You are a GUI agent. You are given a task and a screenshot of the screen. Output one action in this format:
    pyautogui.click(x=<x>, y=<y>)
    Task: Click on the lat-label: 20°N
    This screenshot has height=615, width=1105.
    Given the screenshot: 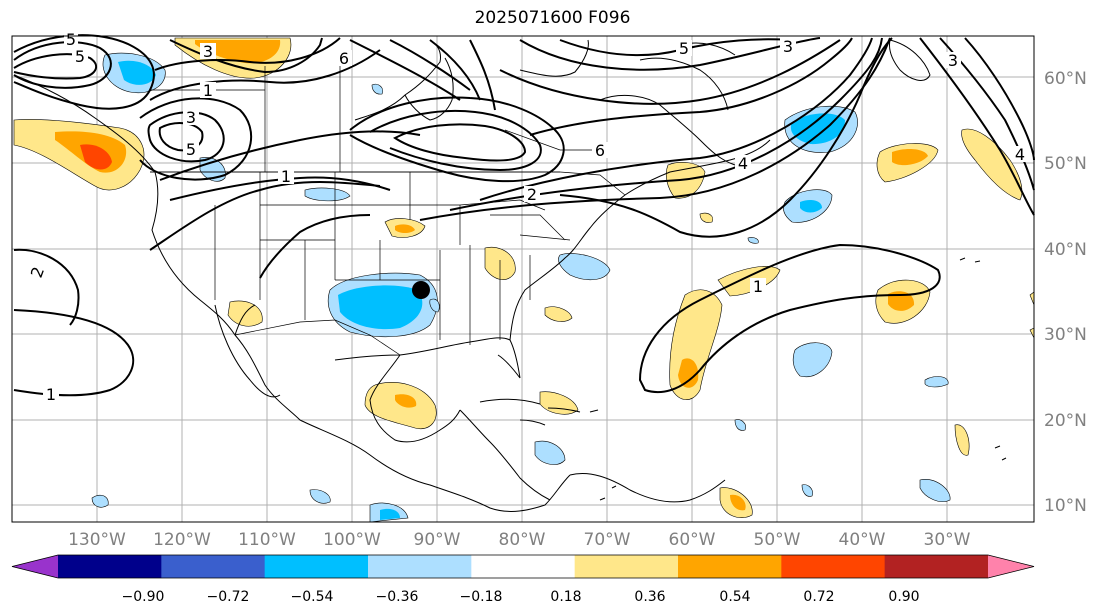 What is the action you would take?
    pyautogui.click(x=1065, y=421)
    